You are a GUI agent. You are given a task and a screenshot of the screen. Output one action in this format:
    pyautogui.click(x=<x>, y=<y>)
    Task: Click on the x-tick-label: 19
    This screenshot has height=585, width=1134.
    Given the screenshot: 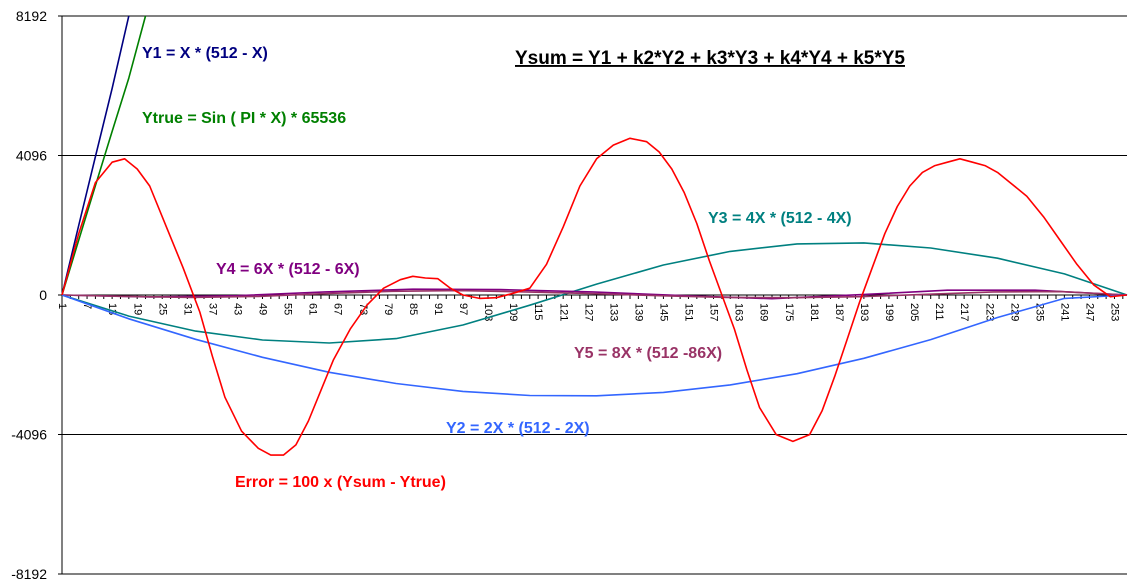 What is the action you would take?
    pyautogui.click(x=137, y=309)
    